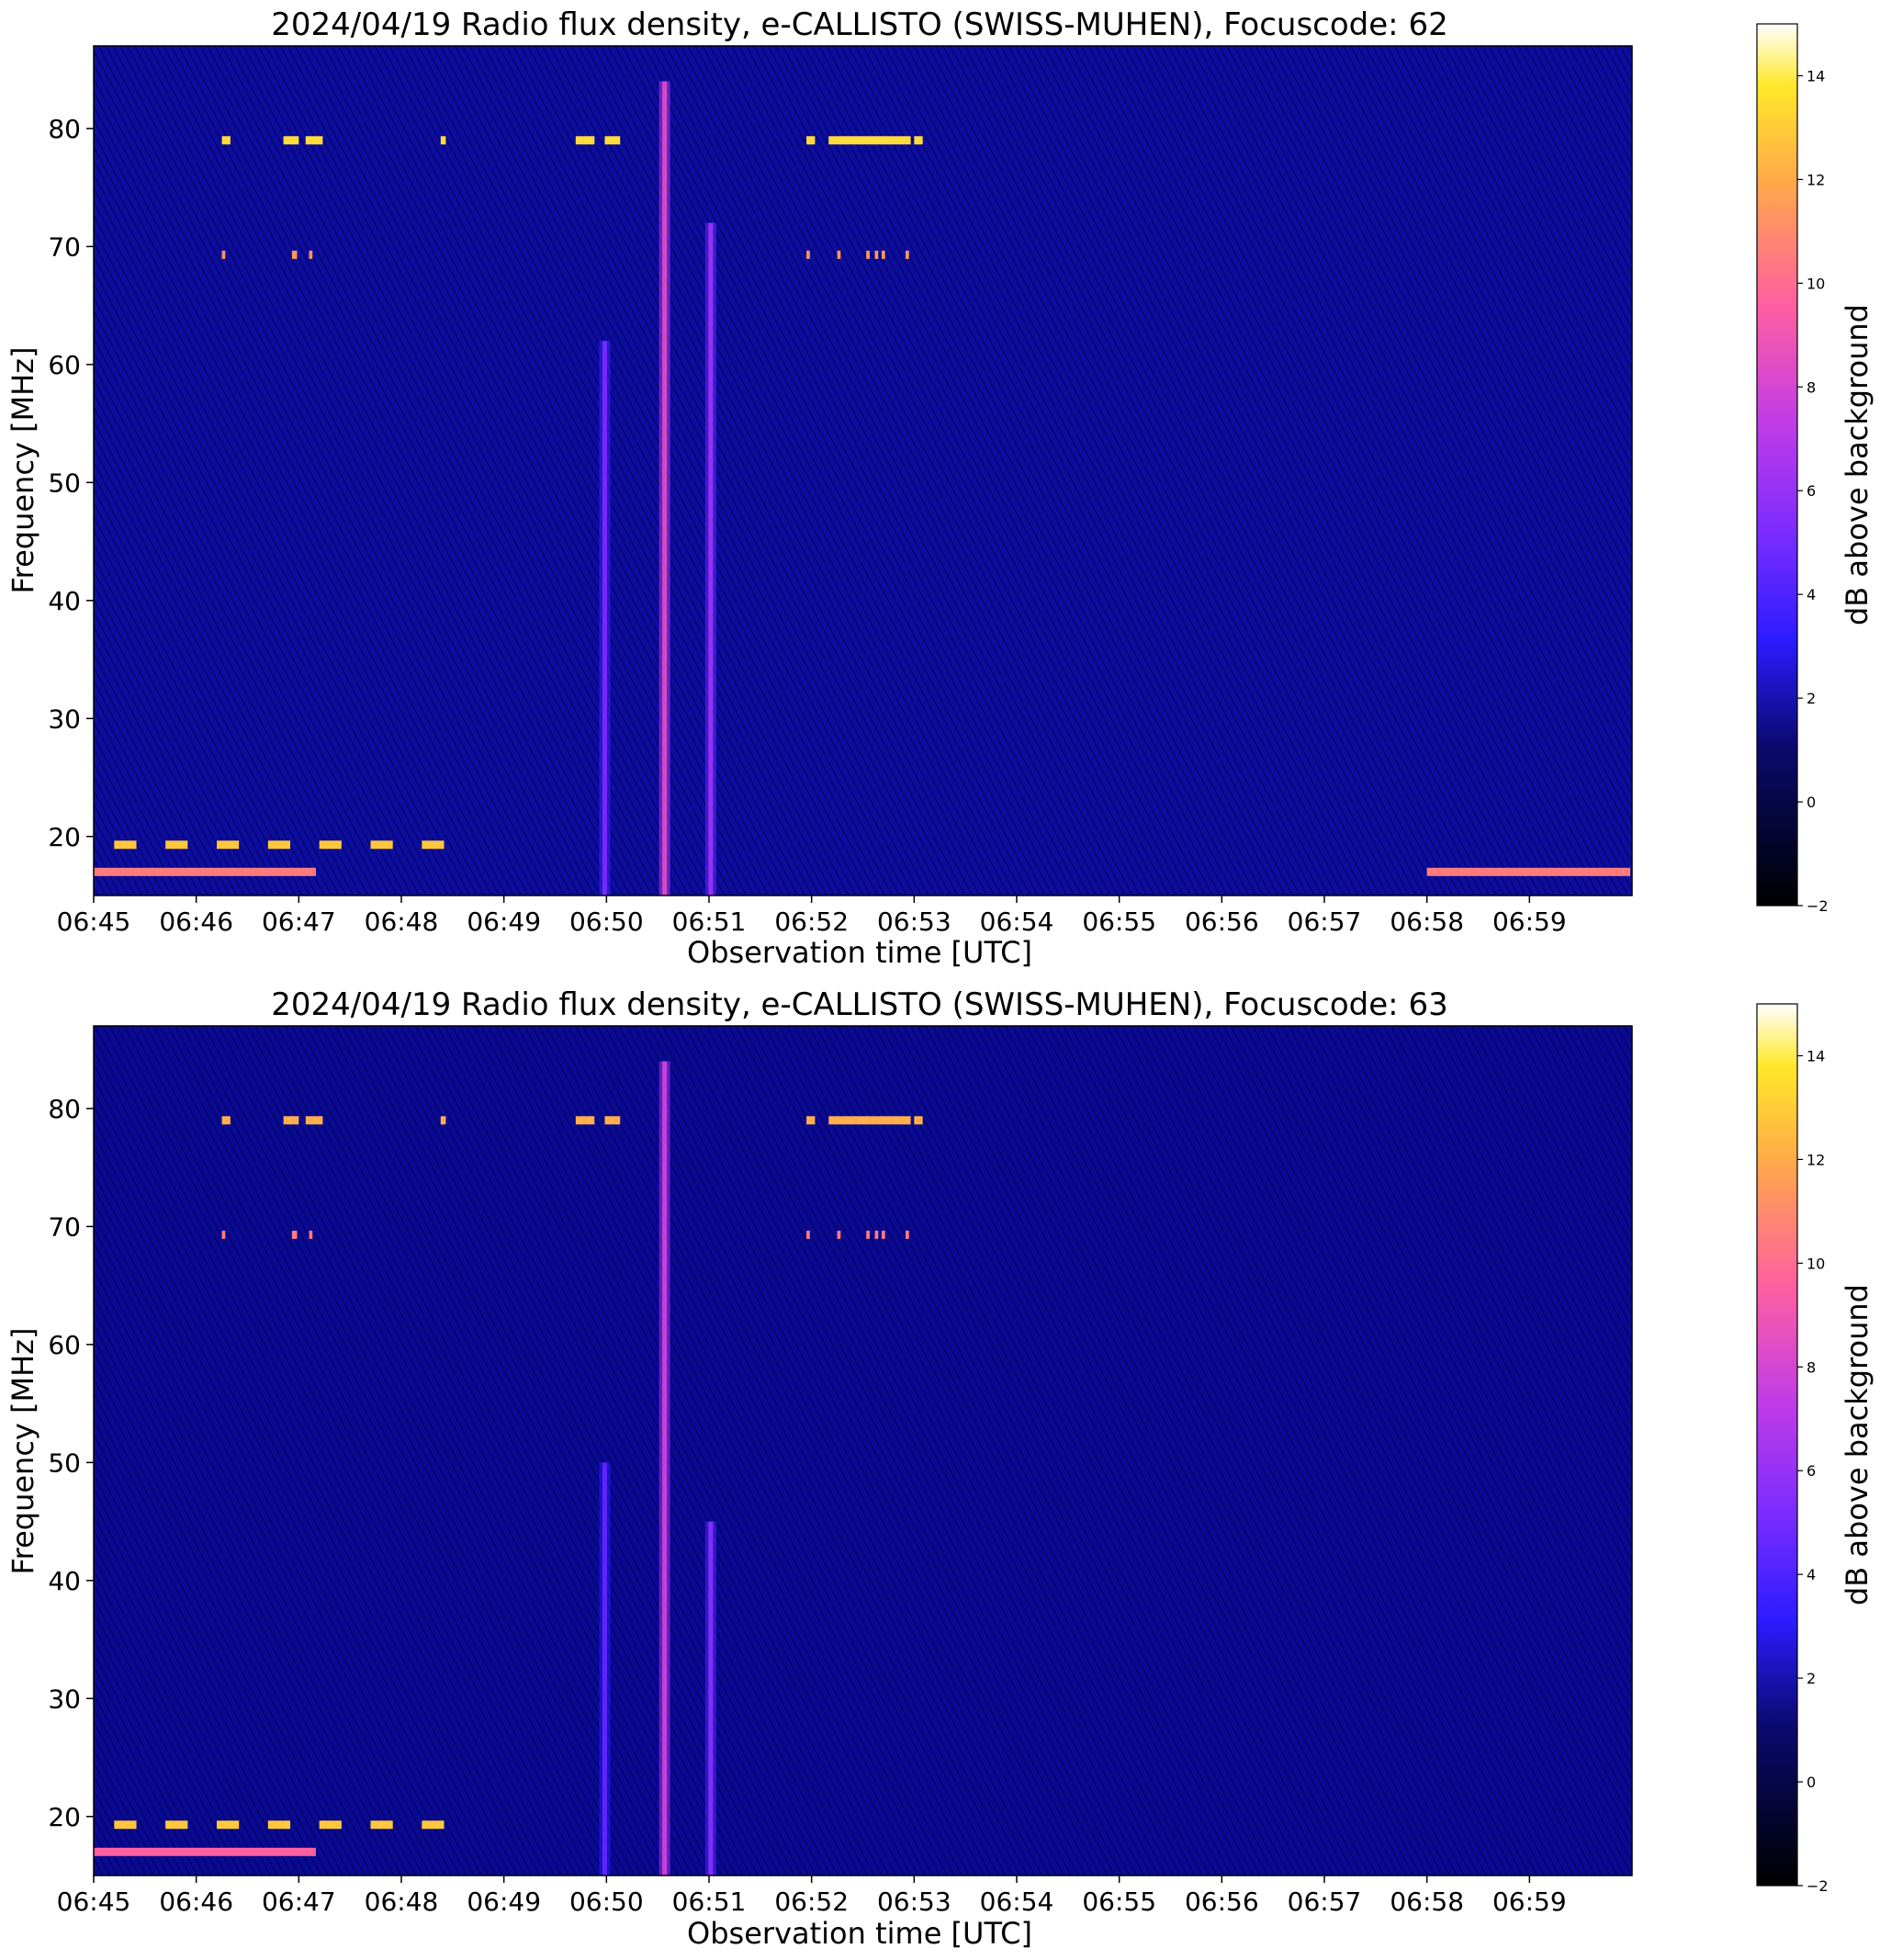 This screenshot has width=1880, height=1960. Describe the element at coordinates (1222, 922) in the screenshot. I see `x-tick-label: 06:56` at that location.